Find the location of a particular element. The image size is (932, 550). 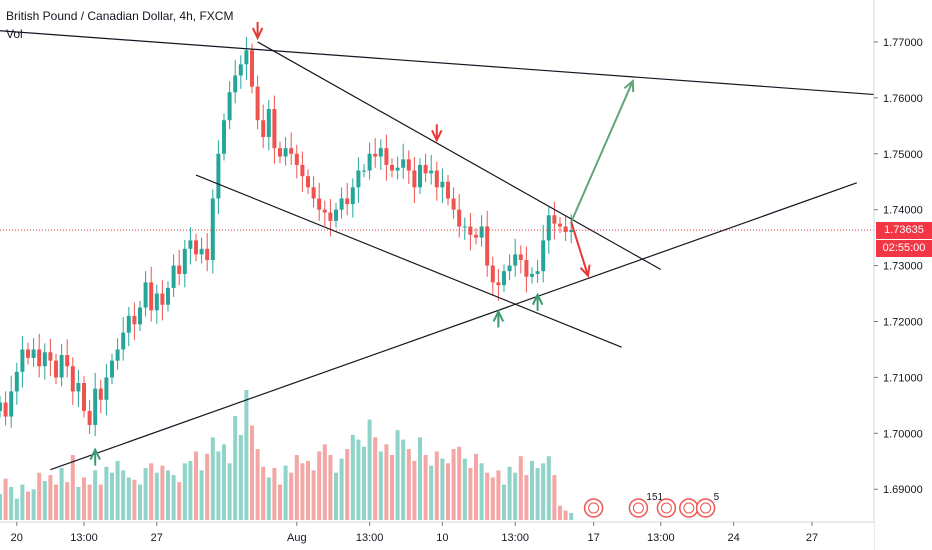

projection-arrow-down is located at coordinates (579, 248).